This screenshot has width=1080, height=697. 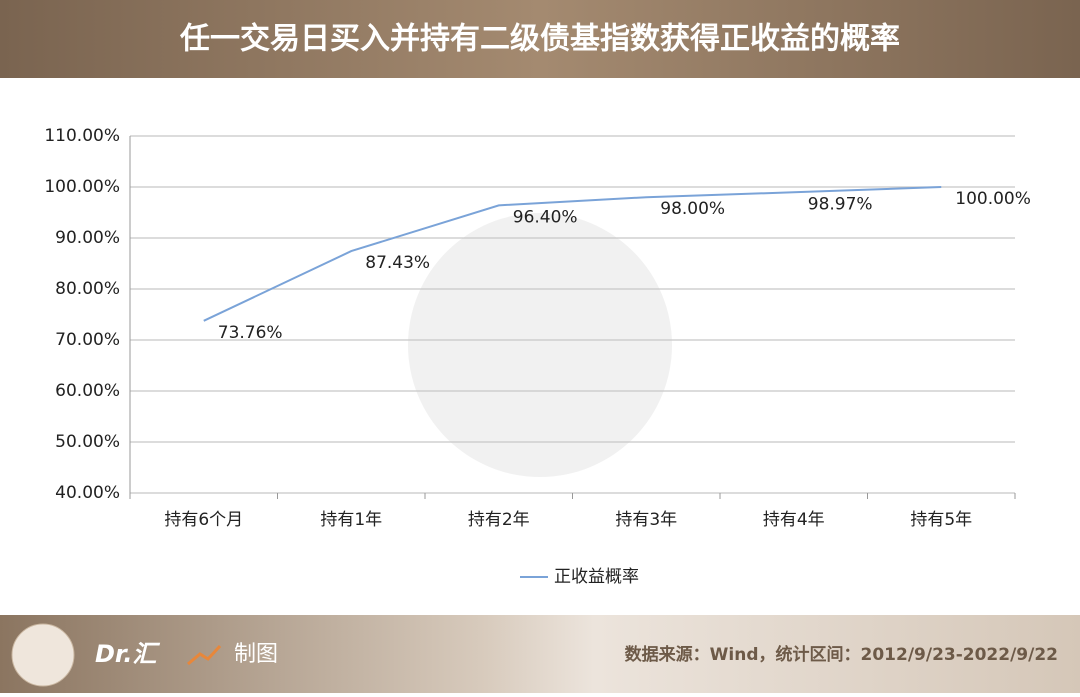 I want to click on source: 数据来源：Wind，统计区间：2012/9/23-2022/9/22, so click(x=841, y=654).